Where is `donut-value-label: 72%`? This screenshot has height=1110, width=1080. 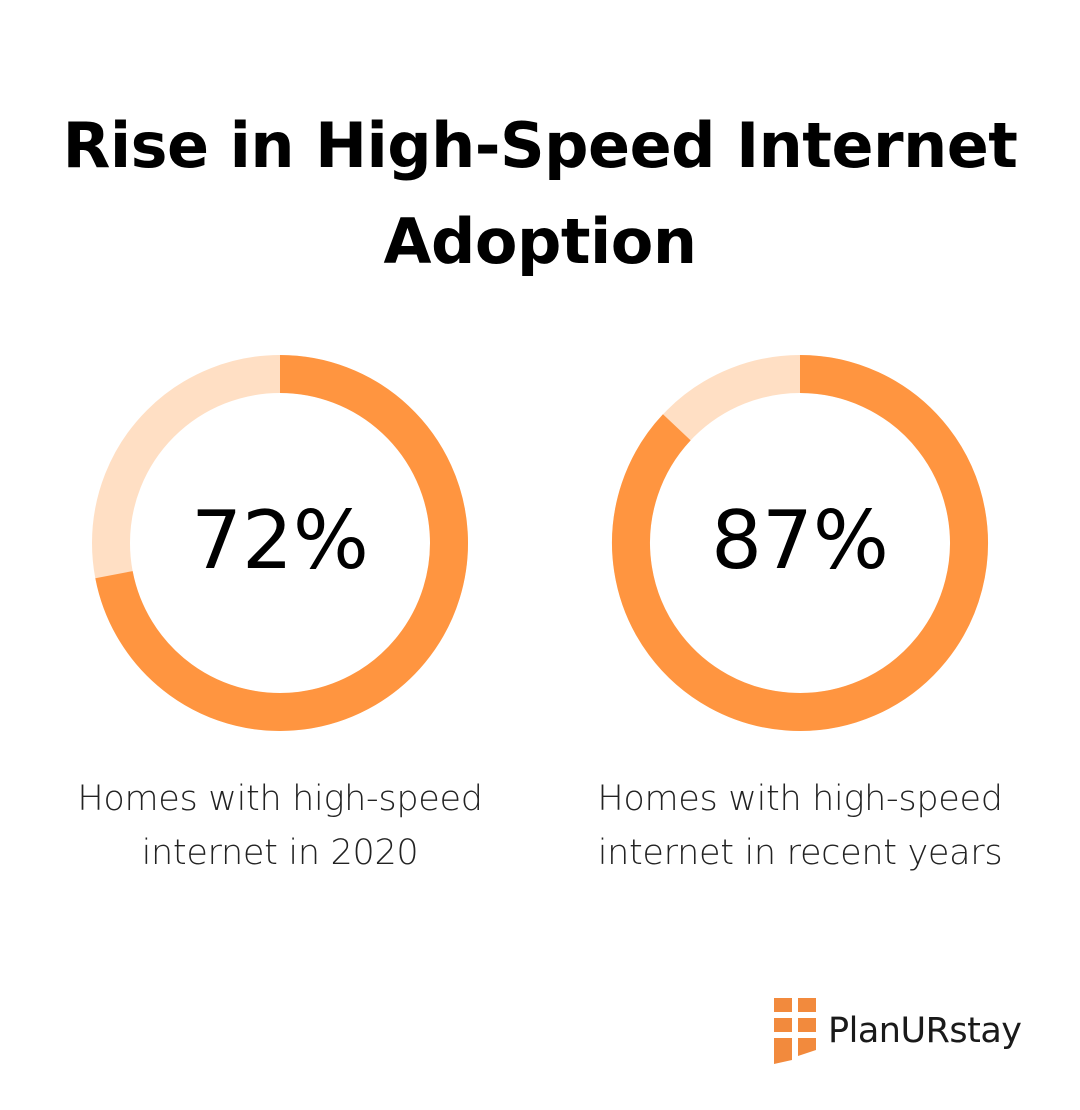
donut-value-label: 72% is located at coordinates (280, 540).